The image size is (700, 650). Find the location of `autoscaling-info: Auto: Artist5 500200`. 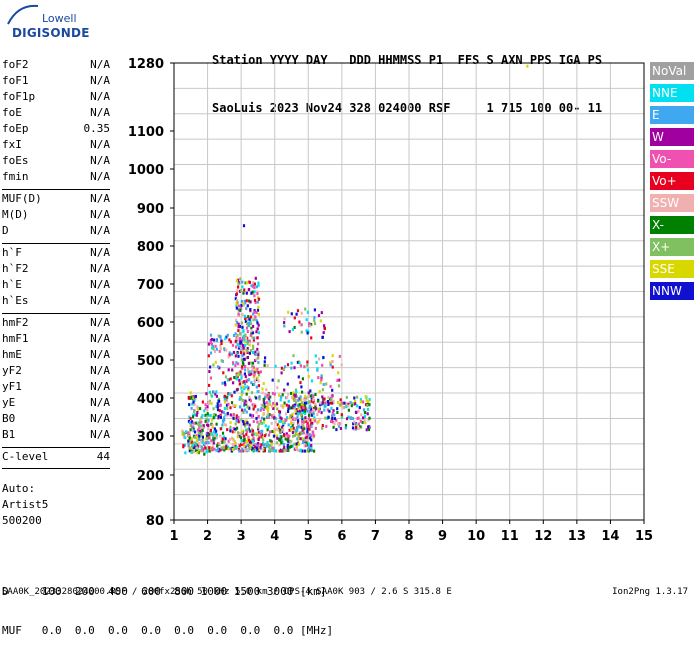

autoscaling-info: Auto: Artist5 500200 is located at coordinates (25, 505).